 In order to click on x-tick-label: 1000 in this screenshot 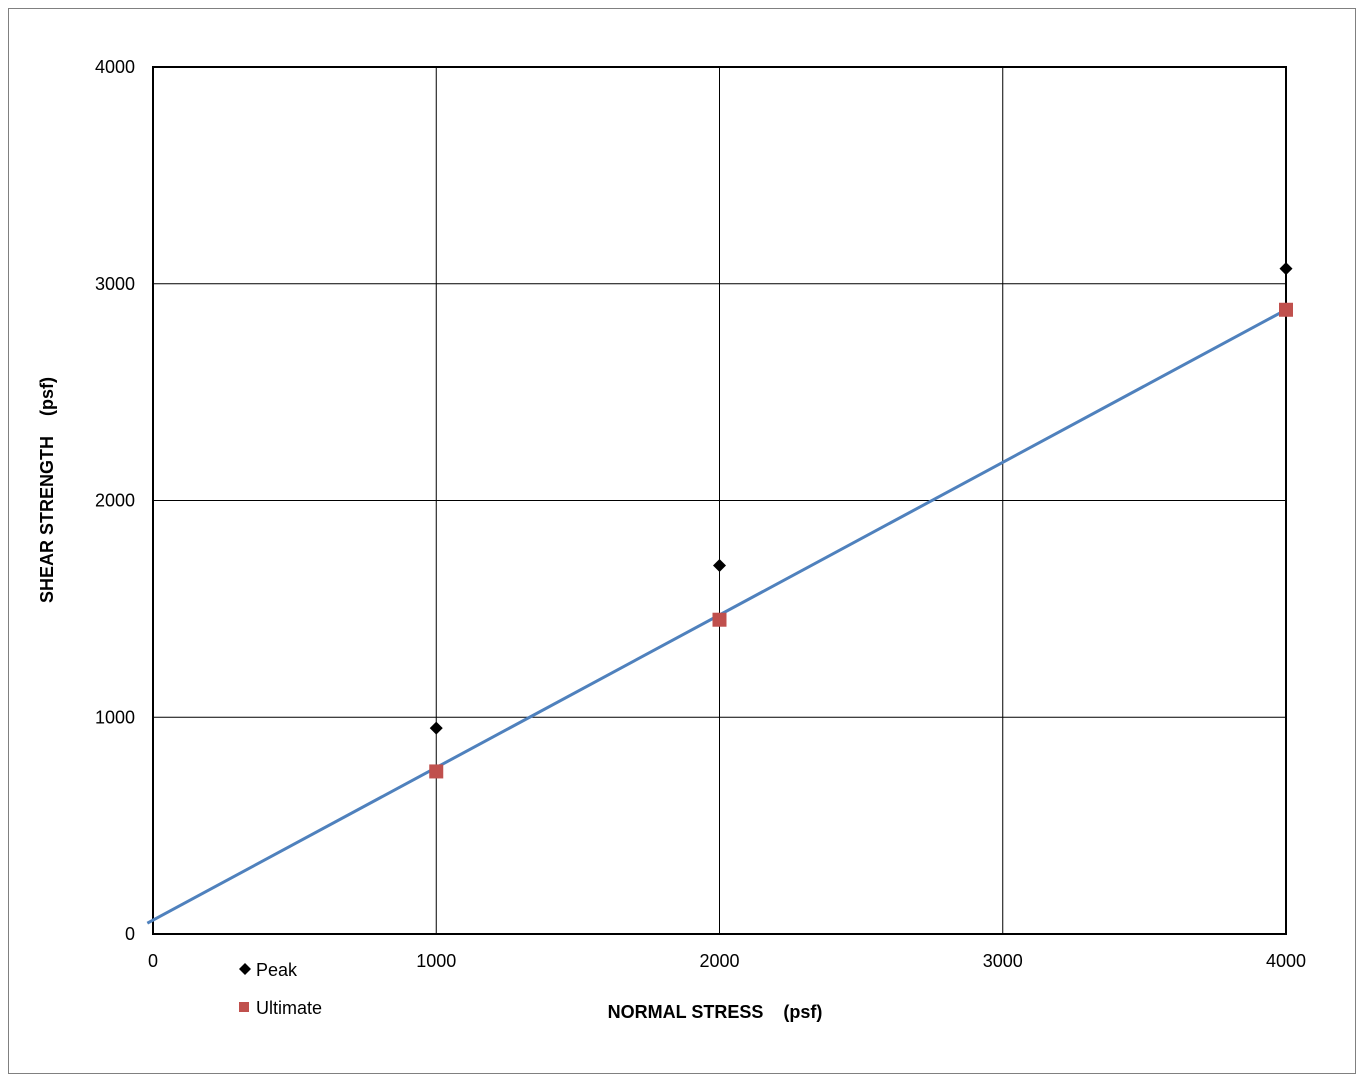, I will do `click(436, 961)`.